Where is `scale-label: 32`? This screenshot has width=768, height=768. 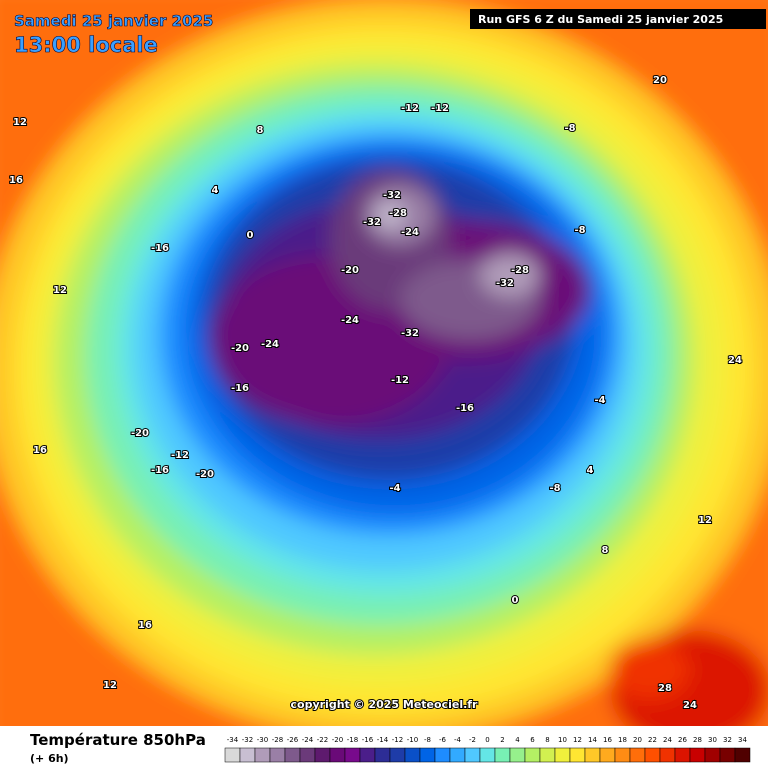
scale-label: 32 is located at coordinates (727, 740).